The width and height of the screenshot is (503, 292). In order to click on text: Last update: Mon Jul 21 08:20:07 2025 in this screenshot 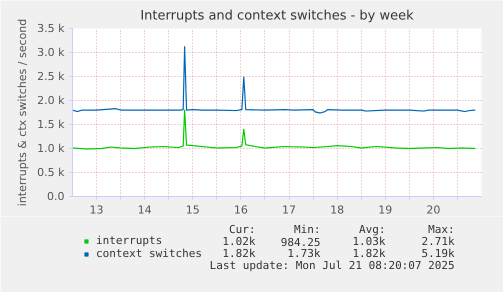, I will do `click(332, 265)`.